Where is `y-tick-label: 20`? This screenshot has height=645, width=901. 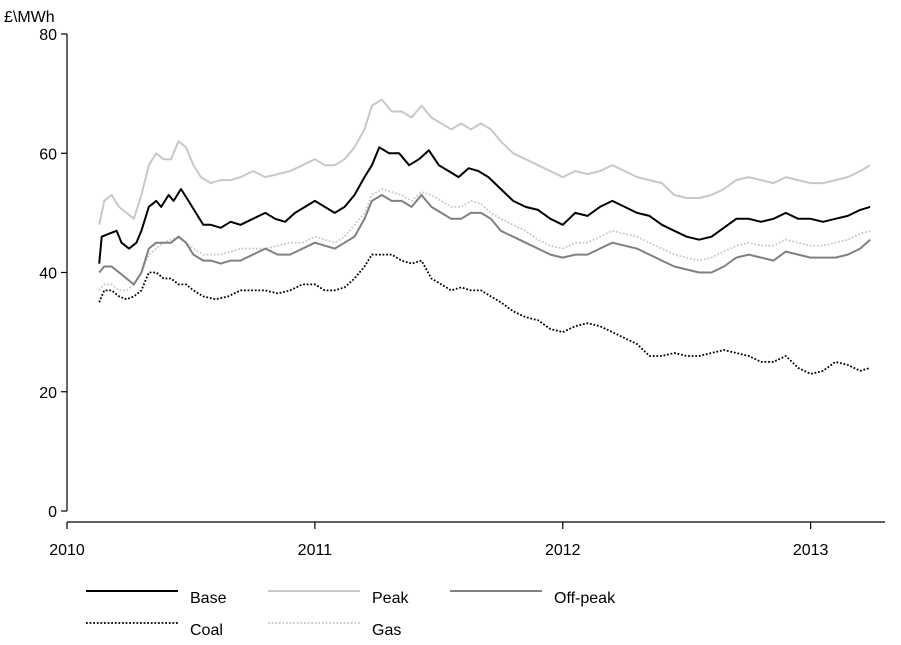 y-tick-label: 20 is located at coordinates (48, 393).